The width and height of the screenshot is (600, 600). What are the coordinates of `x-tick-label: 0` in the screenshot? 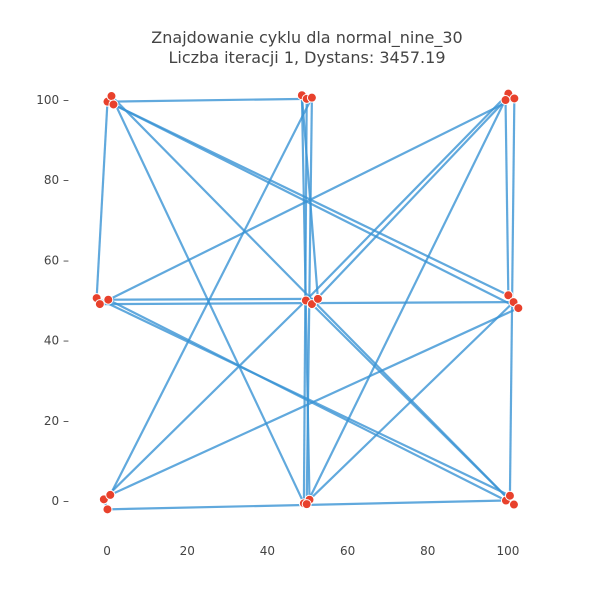 It's located at (107, 551).